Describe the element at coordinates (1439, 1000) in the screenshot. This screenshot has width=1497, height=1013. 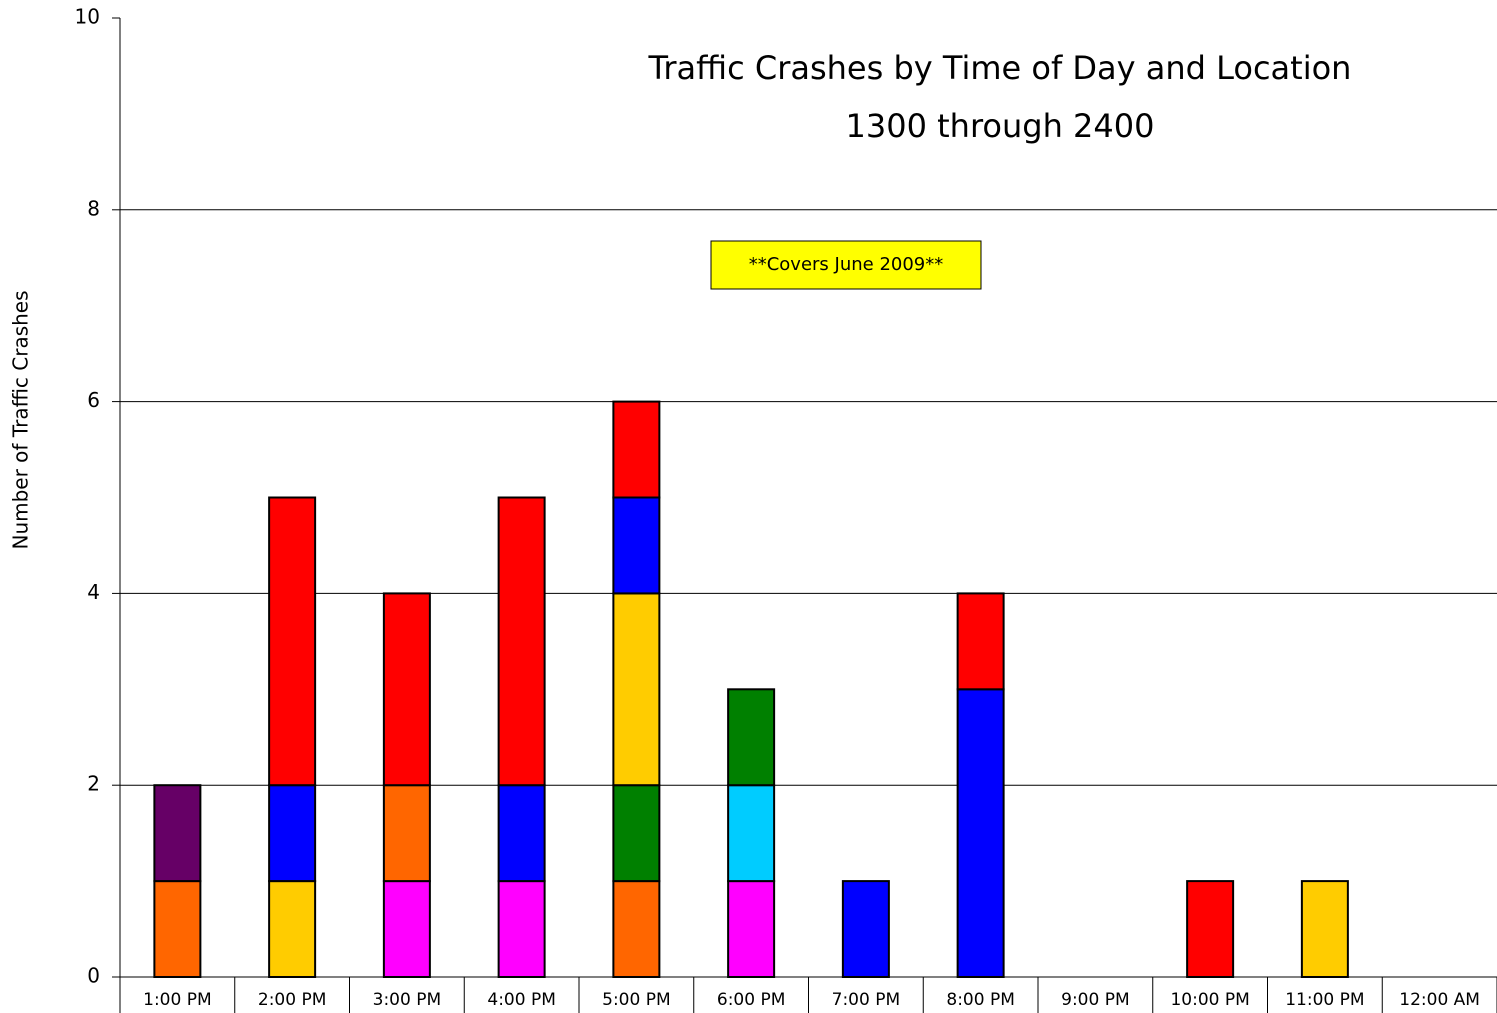
I see `x-tick-label: 12:00 AM` at that location.